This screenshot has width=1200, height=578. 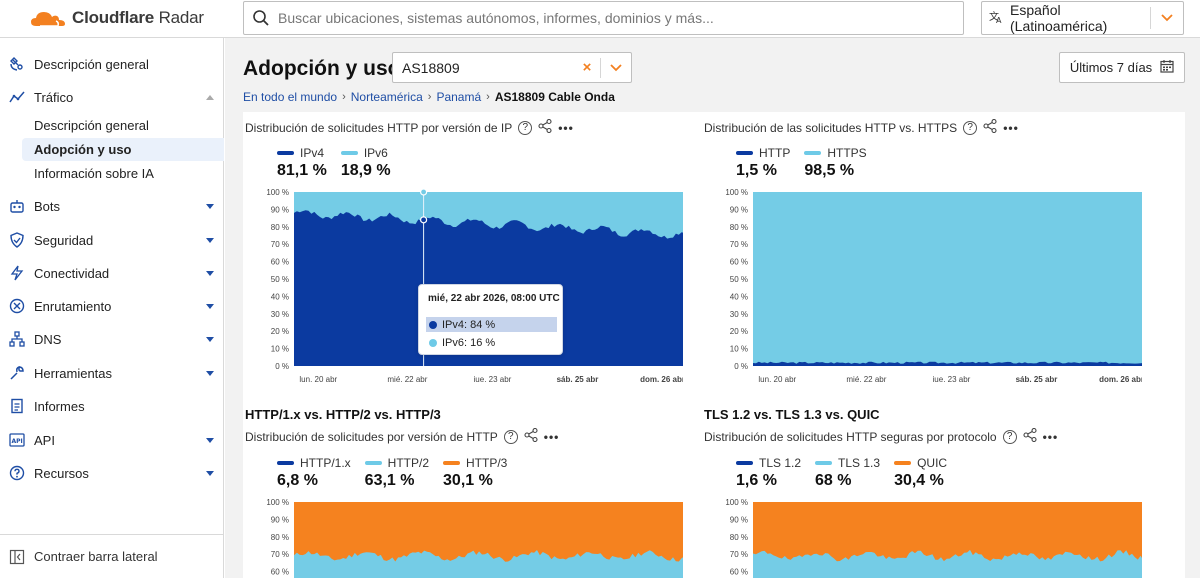 What do you see at coordinates (920, 473) in the screenshot?
I see `legend-item: QUIC 30,4 %` at bounding box center [920, 473].